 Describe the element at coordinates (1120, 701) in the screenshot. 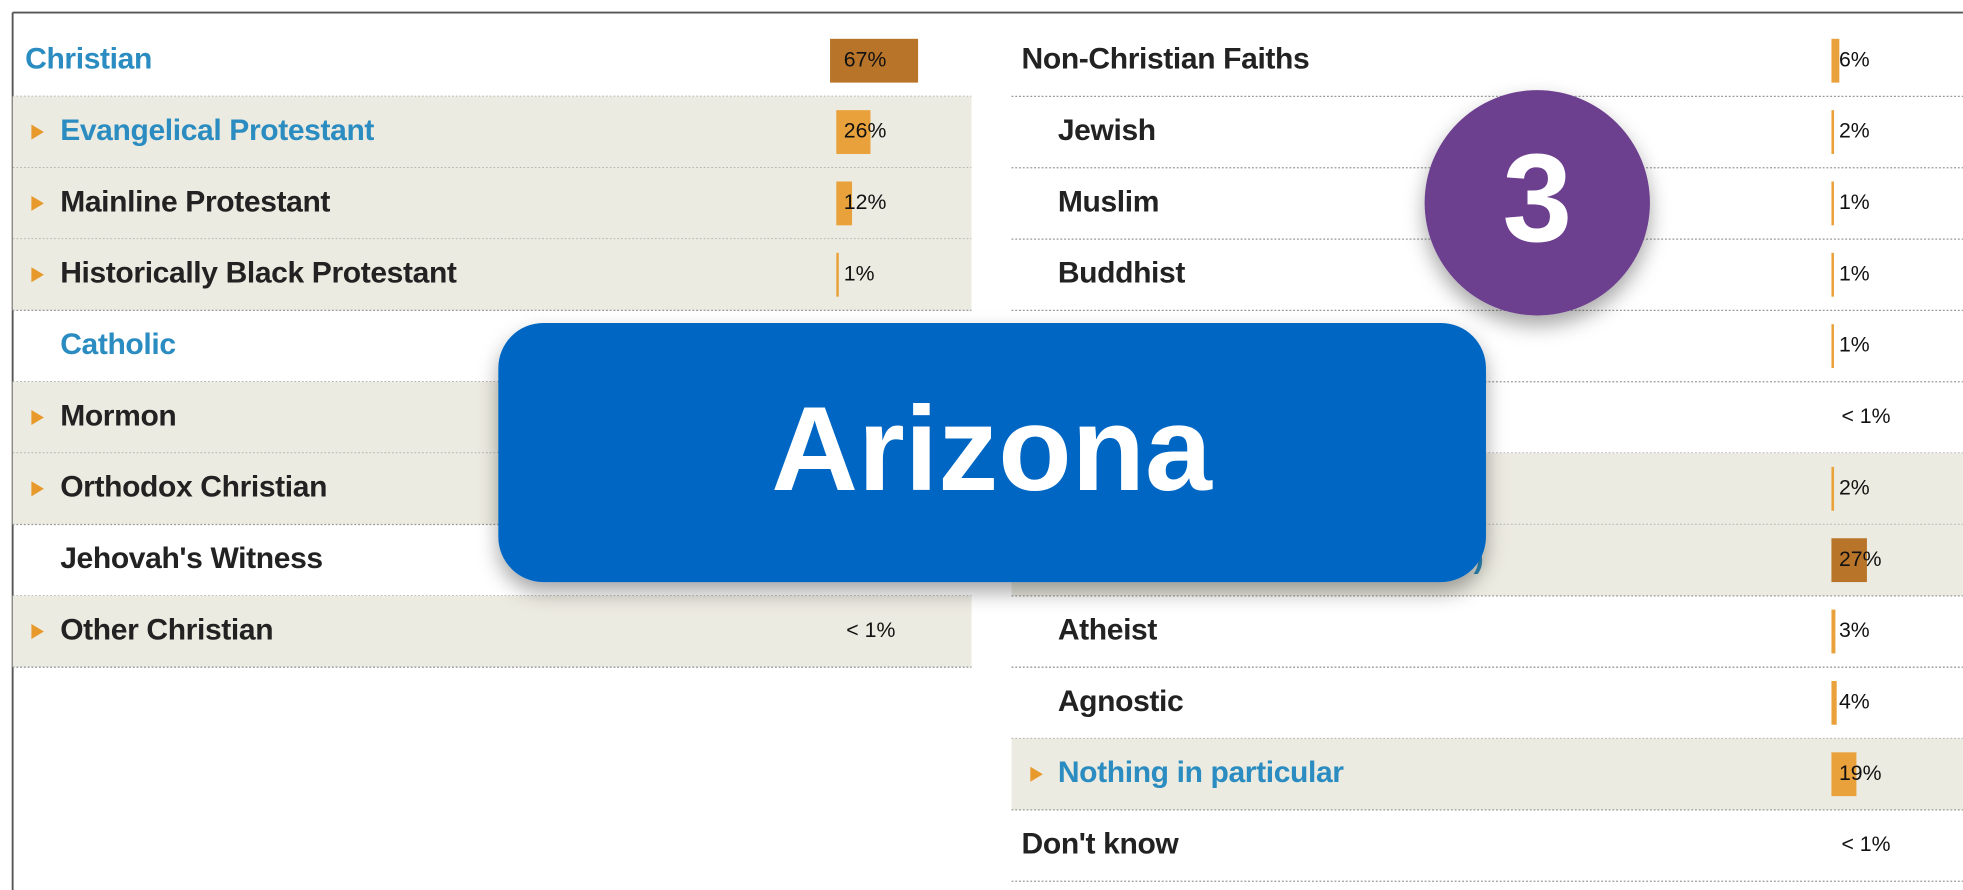

I see `row-label: Agnostic` at that location.